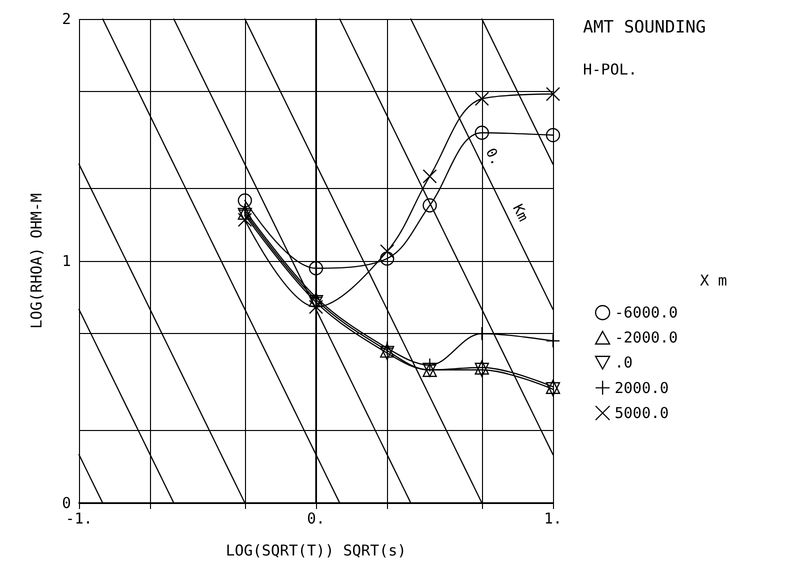  I want to click on x-tick-label: -1., so click(79, 519).